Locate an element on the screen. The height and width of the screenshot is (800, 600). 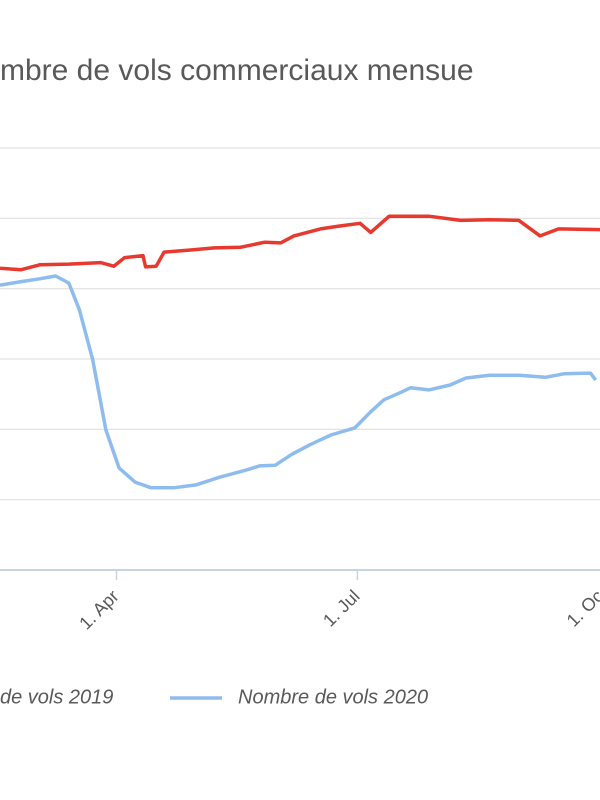
chart-title: mbre de vols commerciaux mensue is located at coordinates (237, 70).